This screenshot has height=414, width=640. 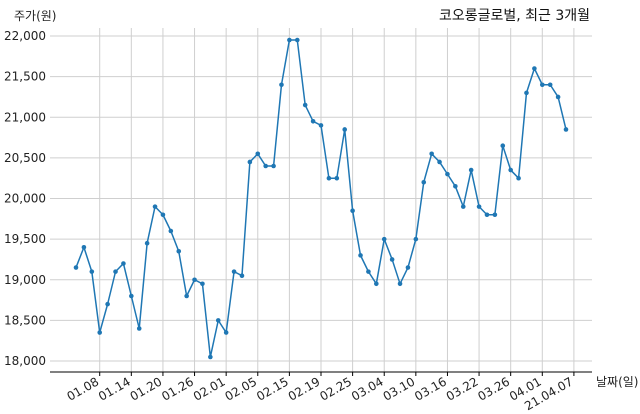 I want to click on x-tick-label: 01.26, so click(x=177, y=388).